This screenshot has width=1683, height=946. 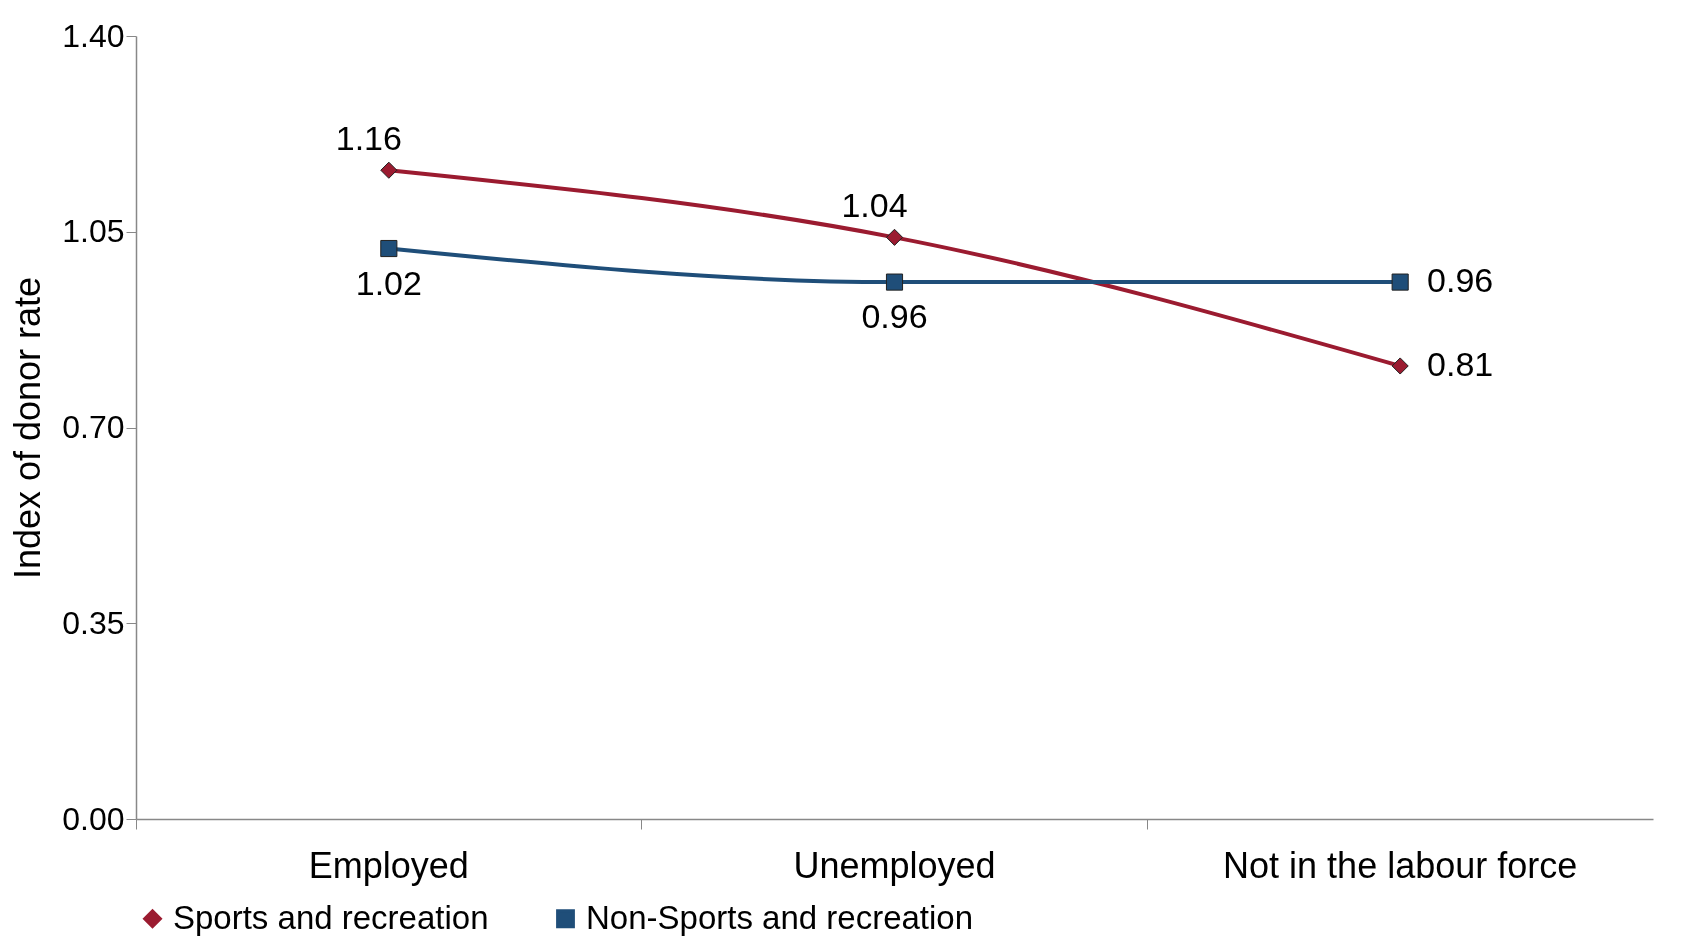 What do you see at coordinates (894, 865) in the screenshot?
I see `x-tick-label: Unemployed` at bounding box center [894, 865].